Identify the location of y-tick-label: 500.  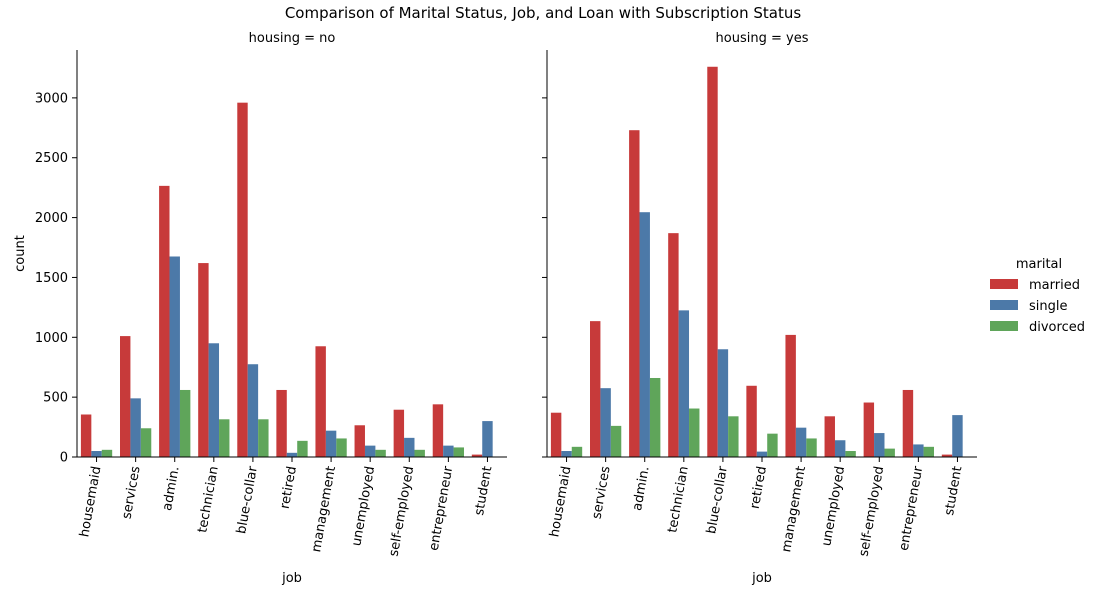
(55, 398).